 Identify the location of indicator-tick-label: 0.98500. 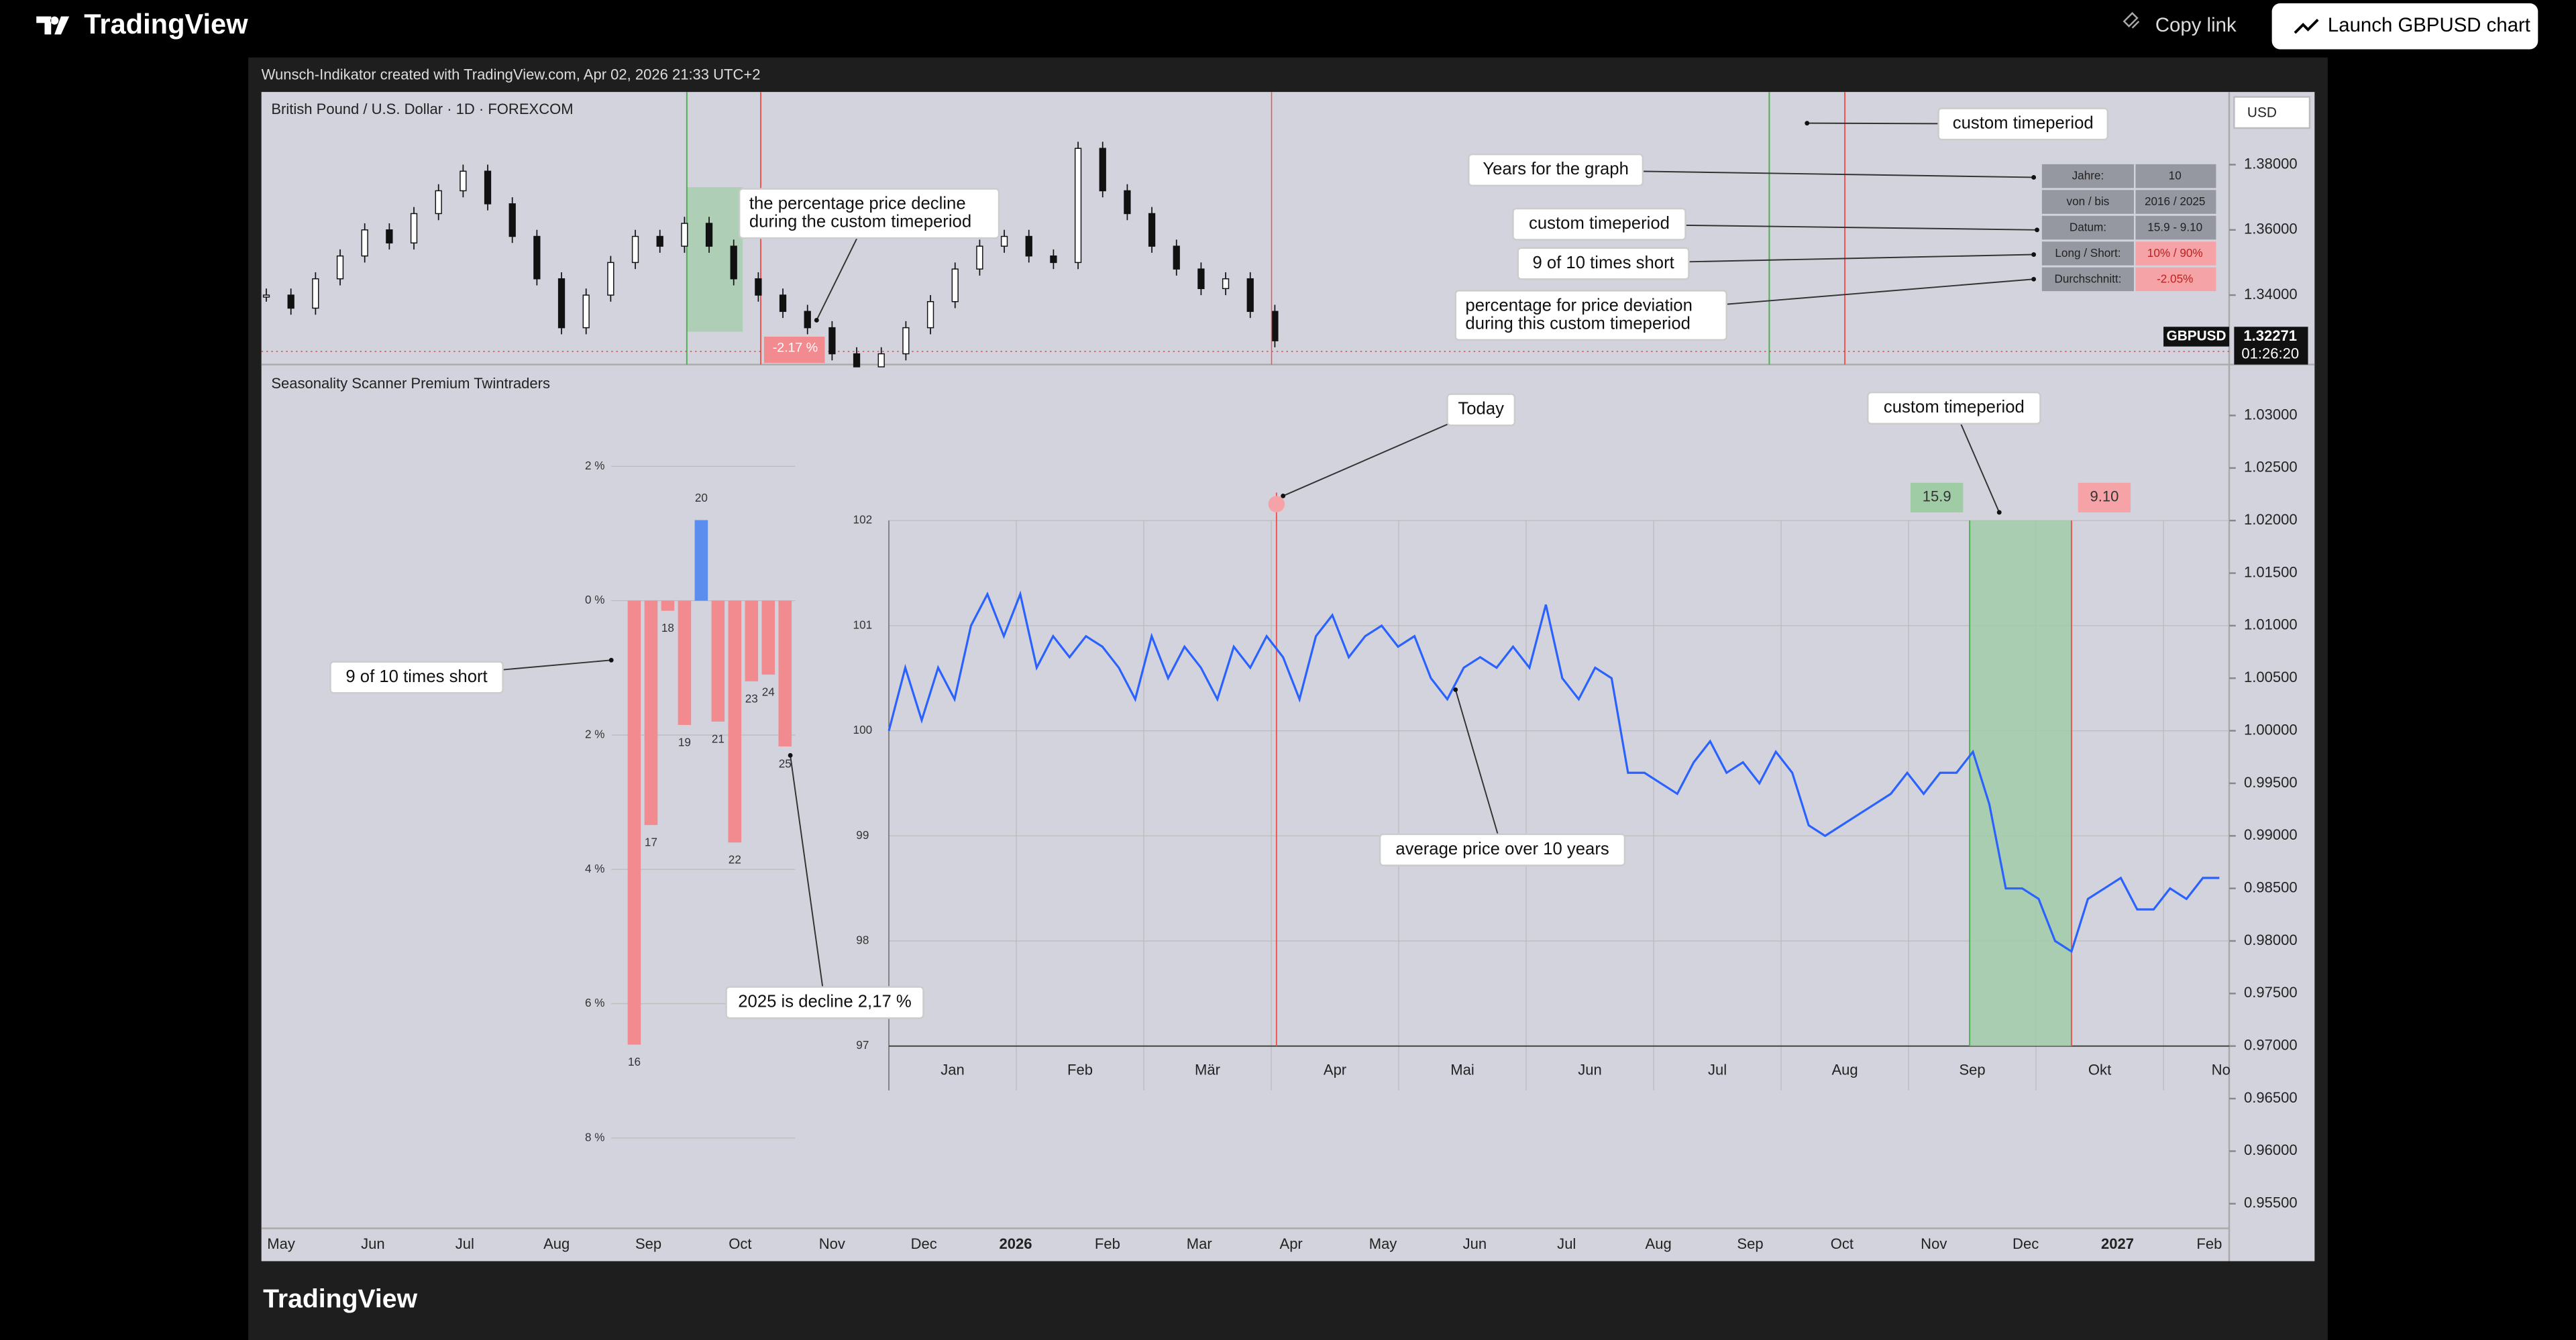
(2271, 887).